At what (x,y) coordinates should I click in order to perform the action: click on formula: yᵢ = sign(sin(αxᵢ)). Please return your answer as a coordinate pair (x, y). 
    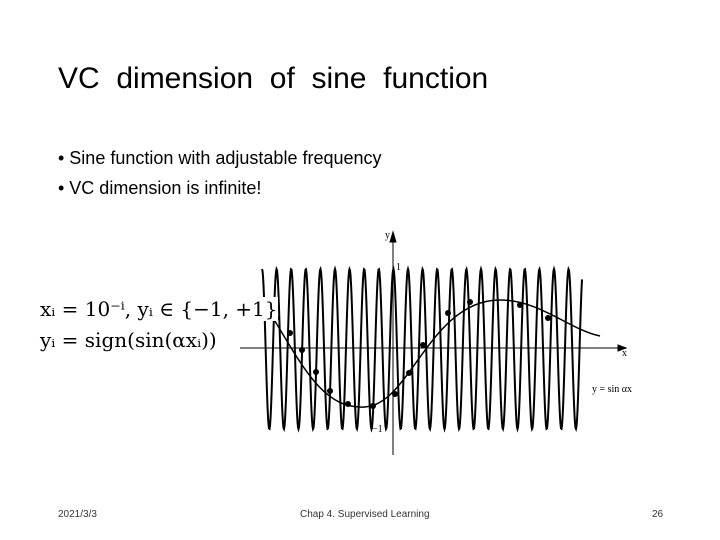
    Looking at the image, I should click on (128, 340).